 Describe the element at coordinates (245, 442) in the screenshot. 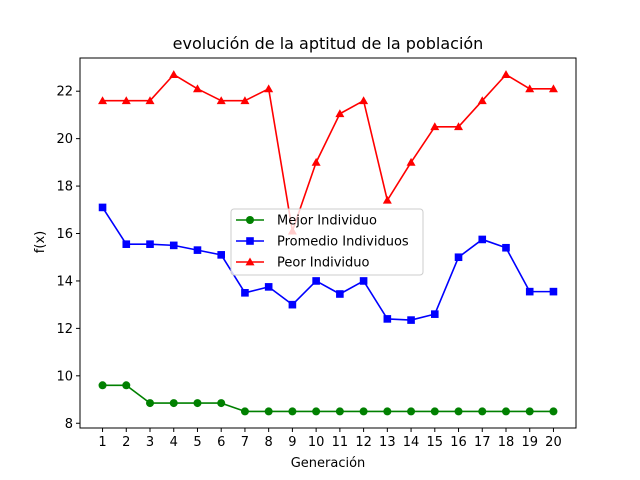

I see `x-tick-label: 7` at that location.